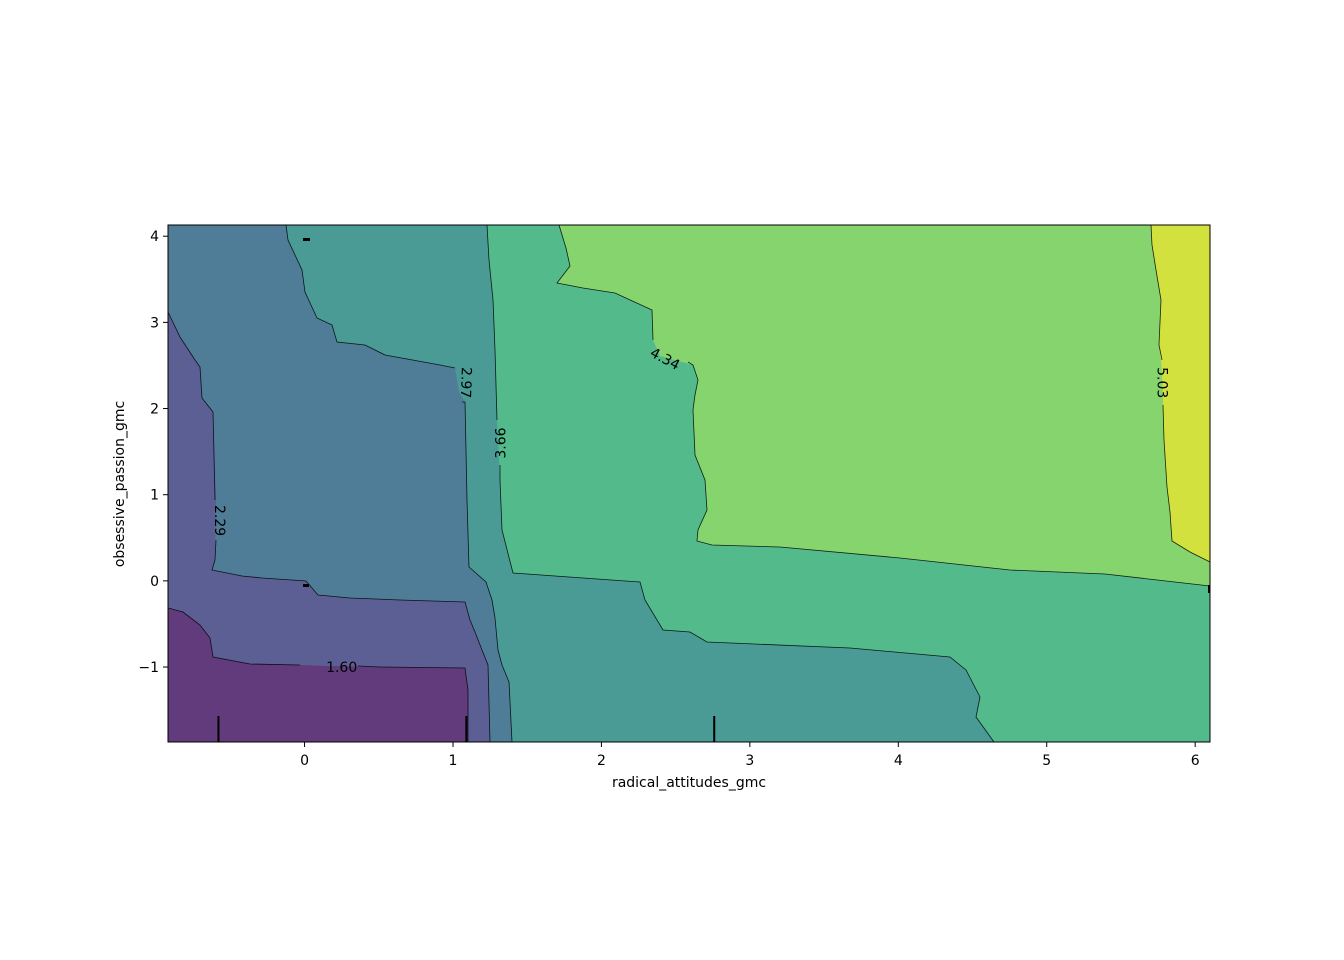  I want to click on x-axis-ticks: 0 1 2 3 4 5 6, so click(750, 755).